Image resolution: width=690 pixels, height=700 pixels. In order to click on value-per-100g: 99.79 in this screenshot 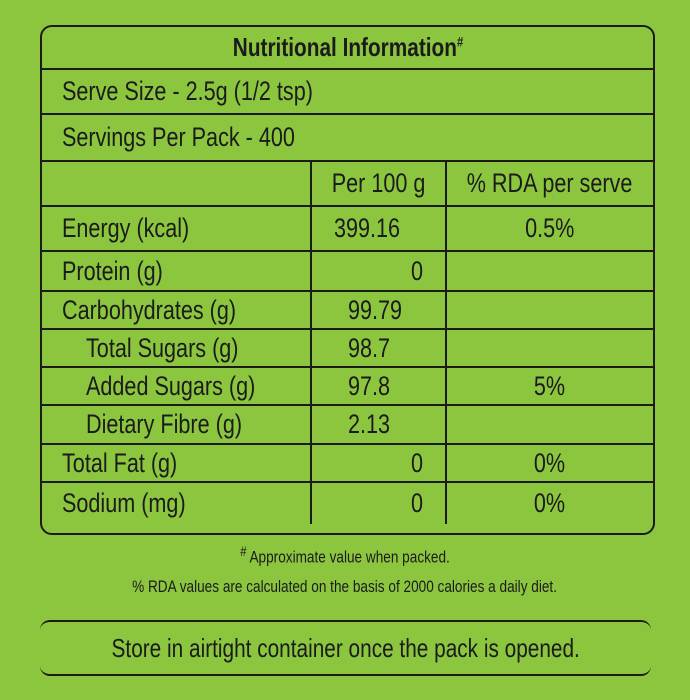, I will do `click(375, 309)`.